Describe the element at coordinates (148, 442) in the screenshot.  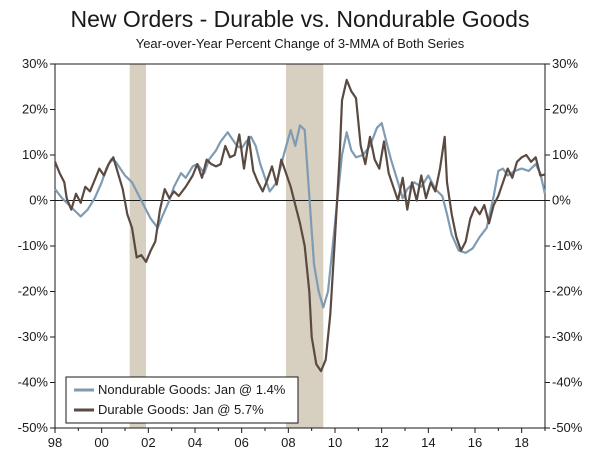
I see `x-tick-label: 02` at that location.